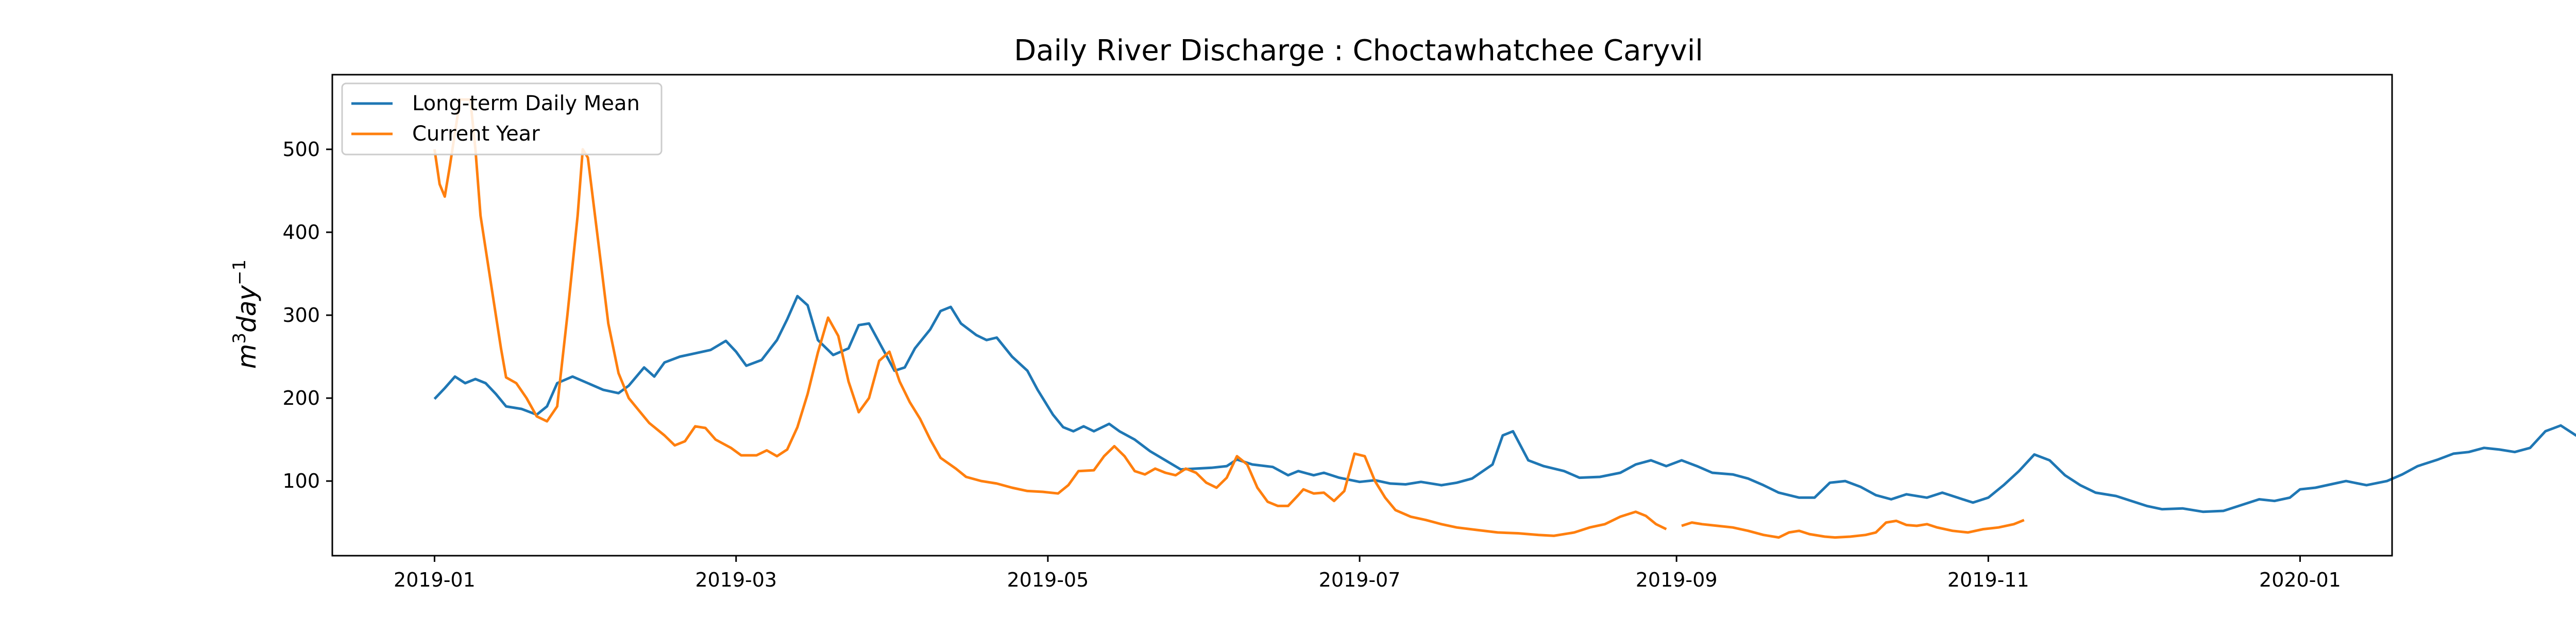  I want to click on x-tick-label: 2020-01, so click(2300, 580).